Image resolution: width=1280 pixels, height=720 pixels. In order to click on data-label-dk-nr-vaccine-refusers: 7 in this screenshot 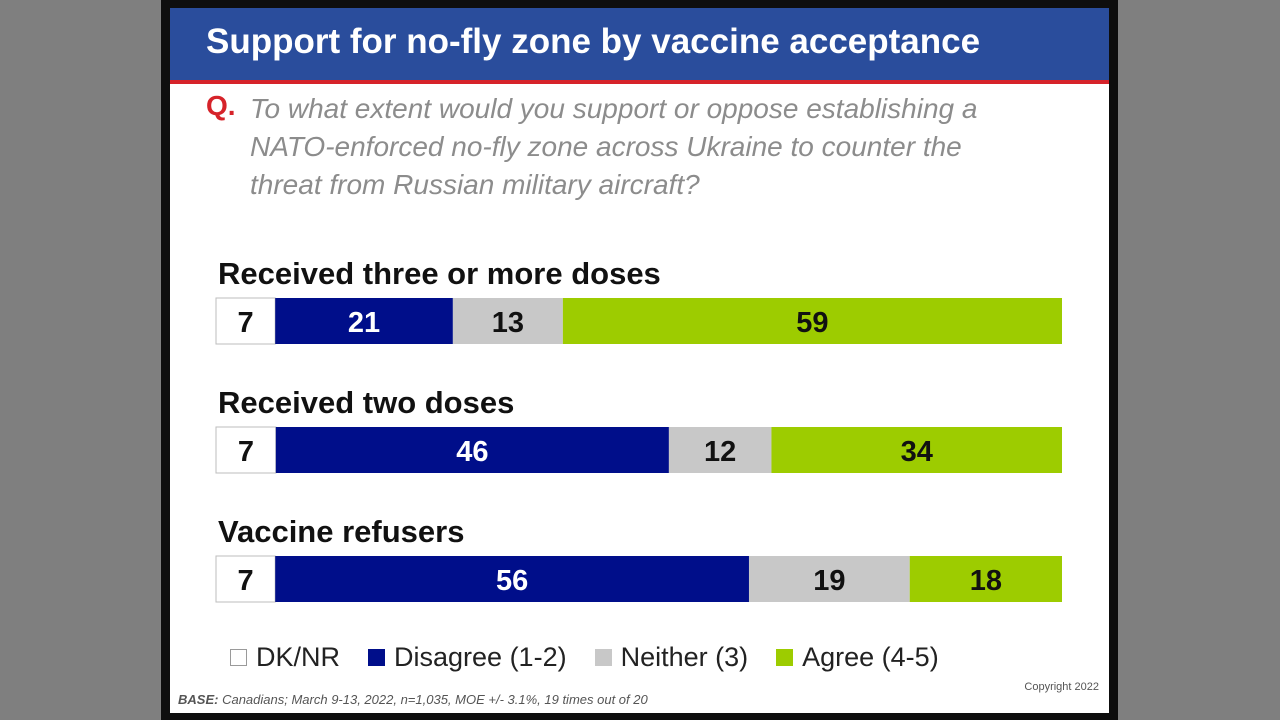, I will do `click(246, 581)`.